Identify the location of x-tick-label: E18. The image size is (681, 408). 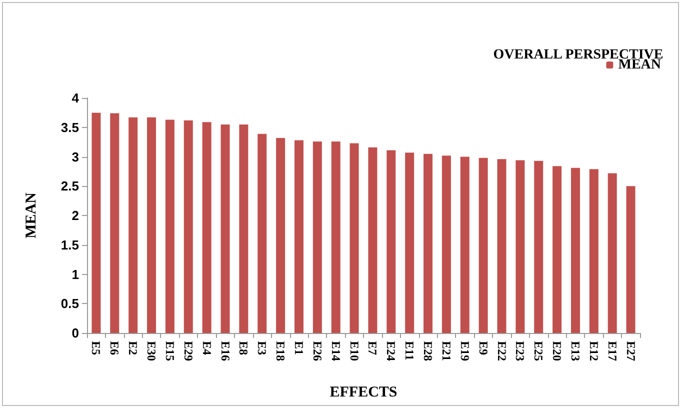
(281, 351).